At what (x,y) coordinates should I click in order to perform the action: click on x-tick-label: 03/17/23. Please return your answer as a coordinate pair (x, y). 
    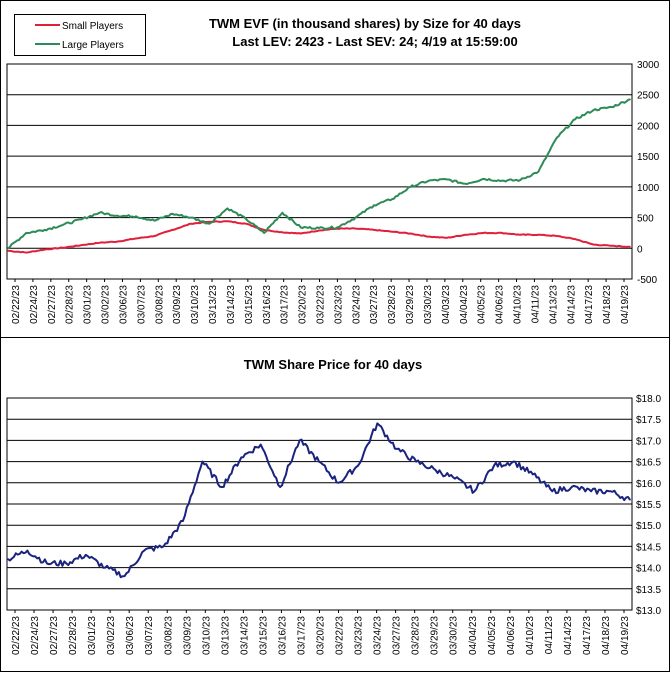
    Looking at the image, I should click on (285, 304).